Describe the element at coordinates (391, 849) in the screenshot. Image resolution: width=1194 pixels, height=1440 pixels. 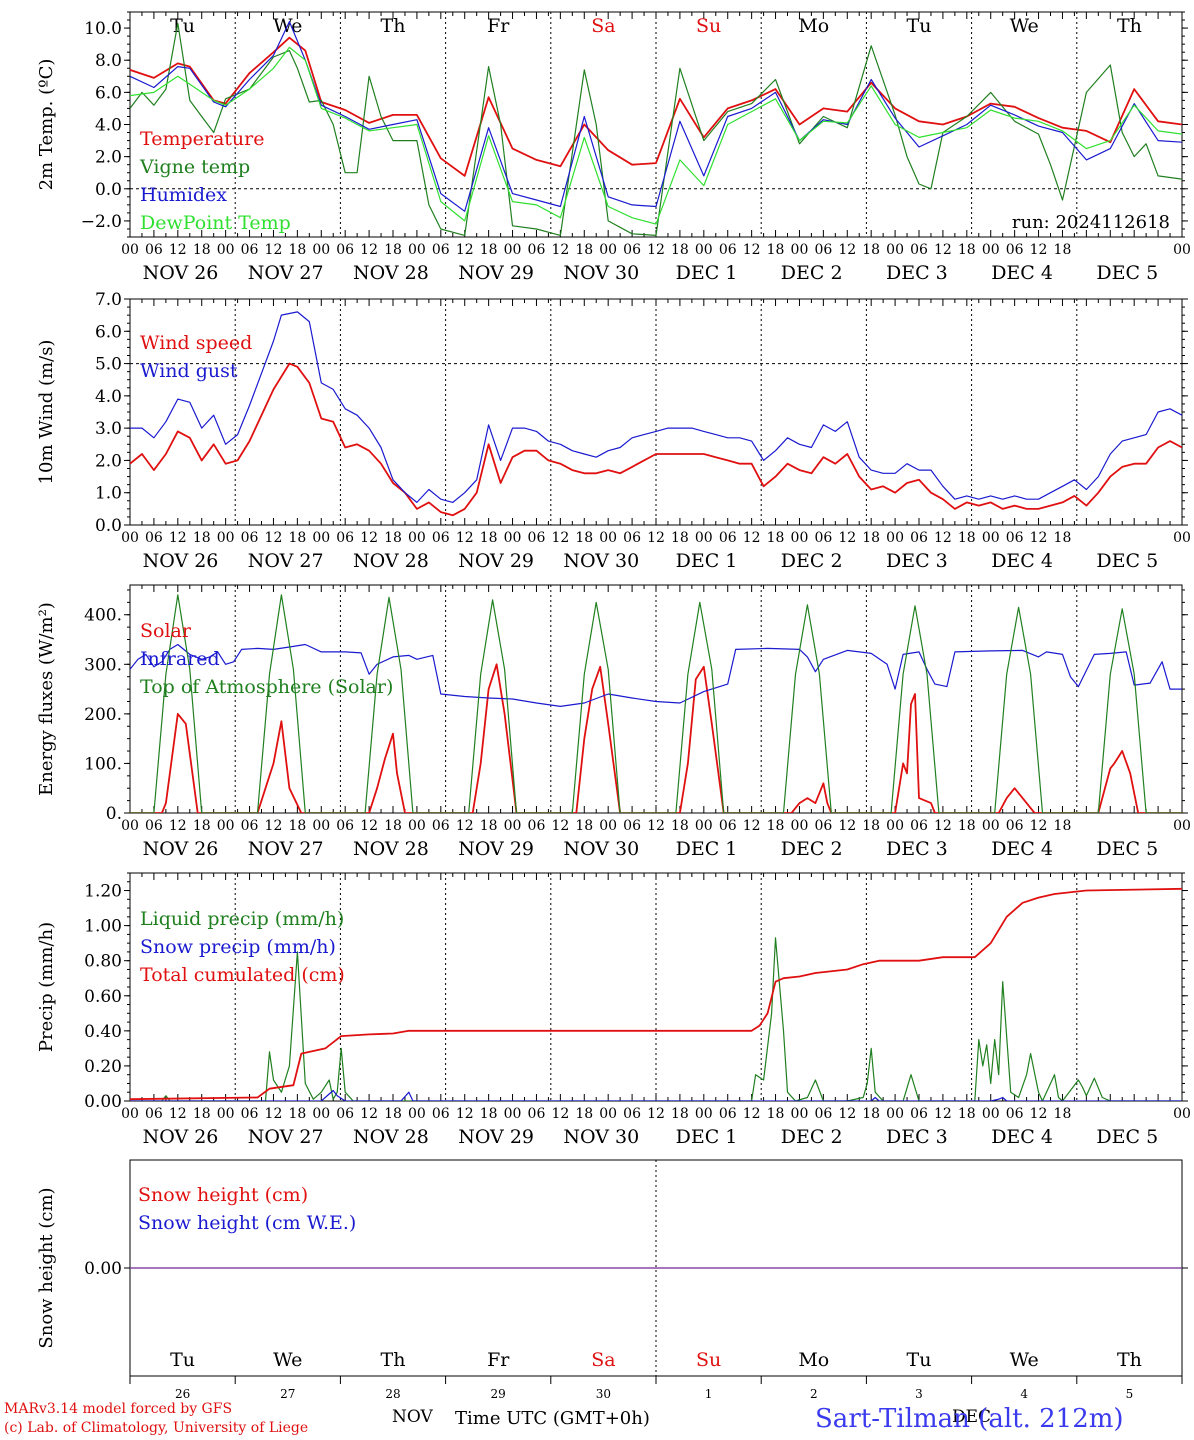
I see `date-label: NOV 28` at that location.